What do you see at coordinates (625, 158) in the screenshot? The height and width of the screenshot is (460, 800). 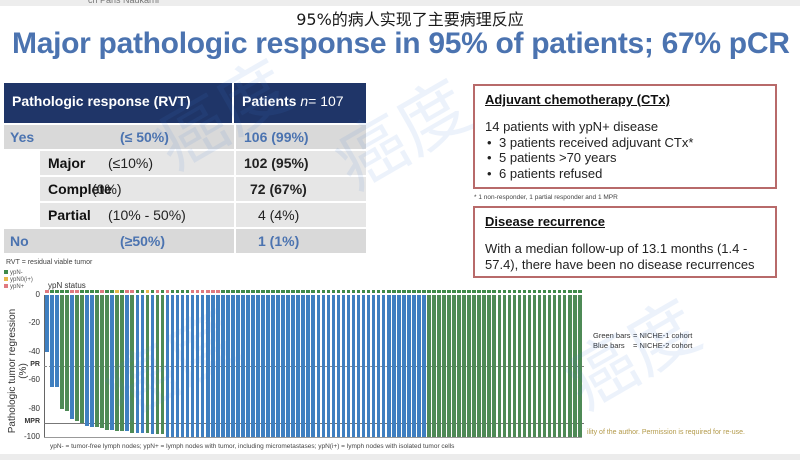 I see `bullet-item: 5 patients >70 years` at bounding box center [625, 158].